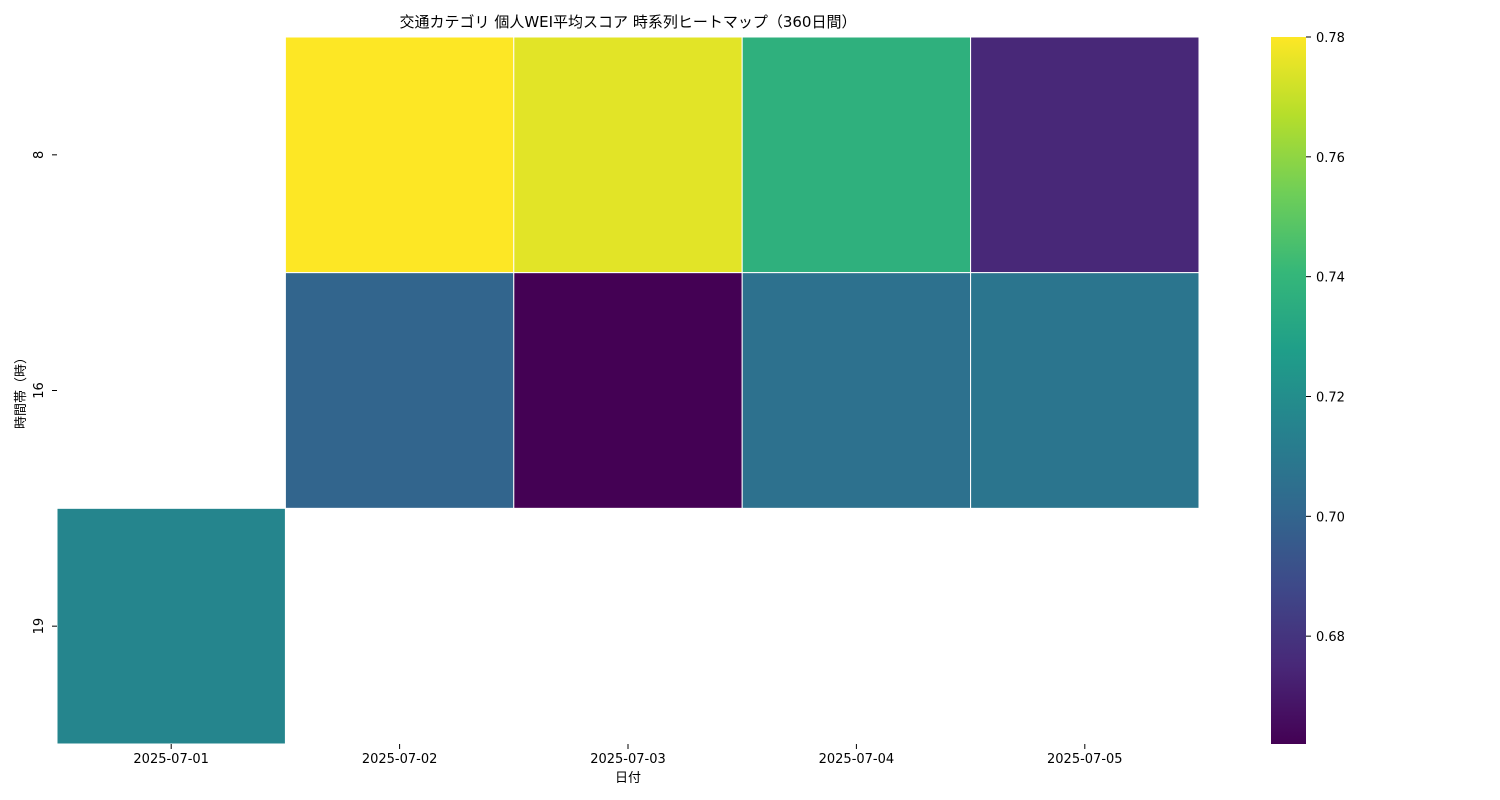 Image resolution: width=1500 pixels, height=800 pixels. I want to click on colorbar, so click(1288, 390).